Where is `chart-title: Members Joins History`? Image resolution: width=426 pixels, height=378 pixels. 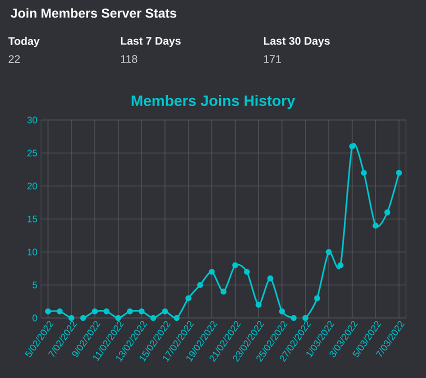
chart-title: Members Joins History is located at coordinates (214, 102).